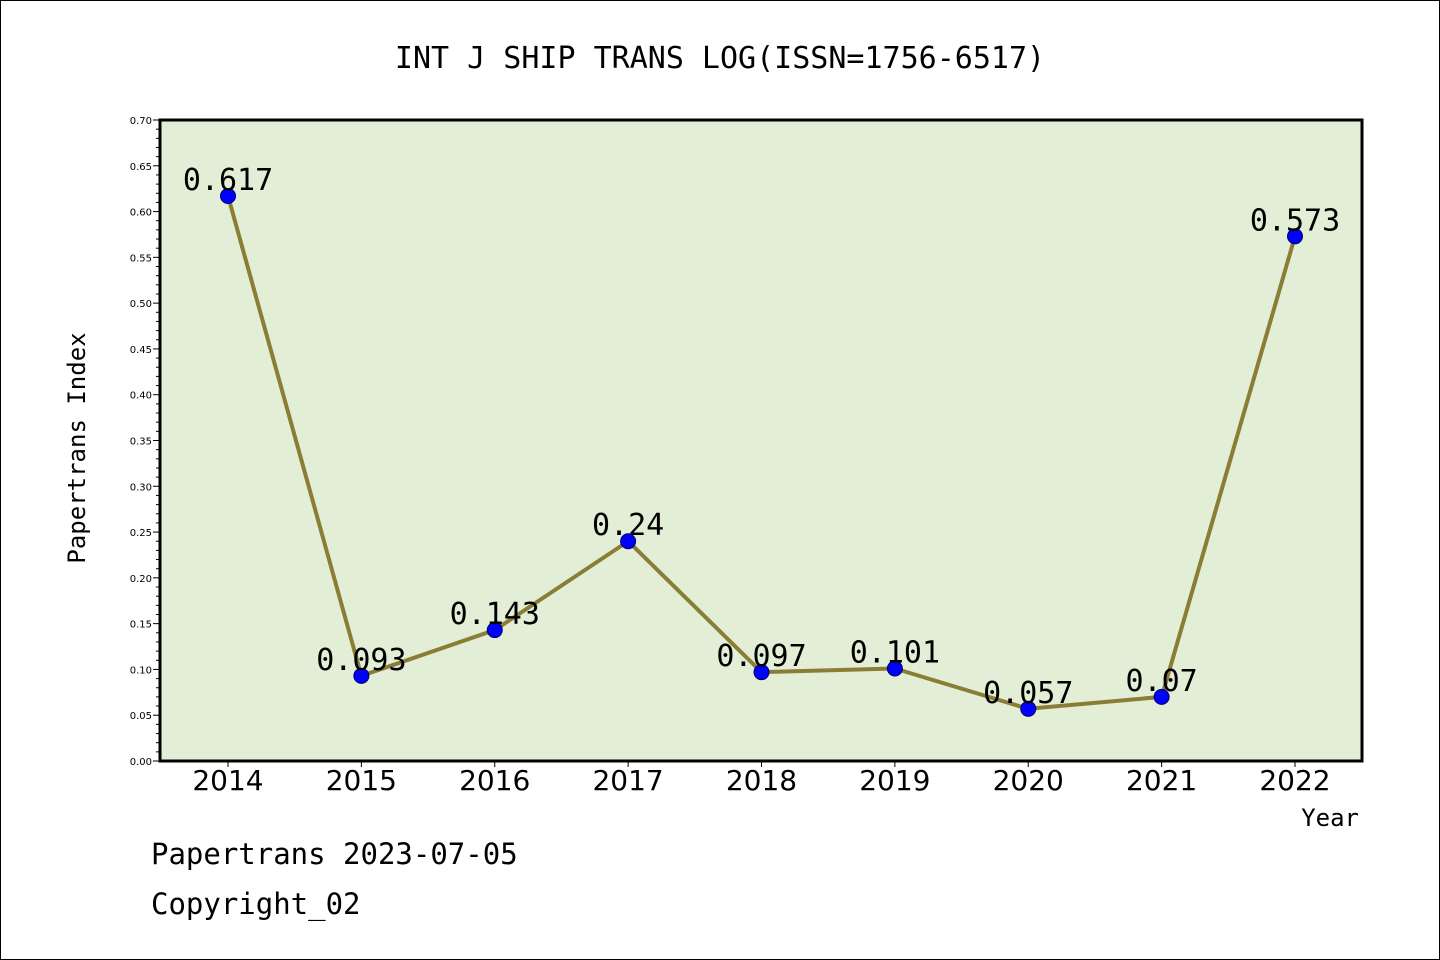  What do you see at coordinates (495, 614) in the screenshot?
I see `data-label: 0.143` at bounding box center [495, 614].